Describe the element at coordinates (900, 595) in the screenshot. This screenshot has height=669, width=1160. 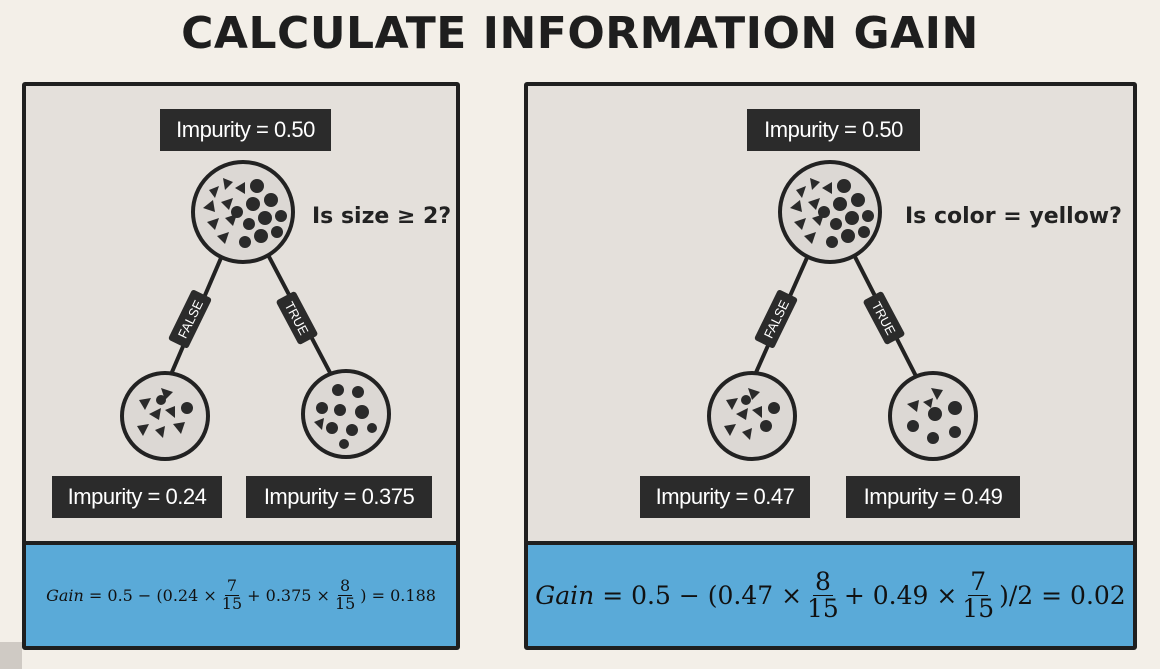
I see `formula-part2: + 0.49 ×` at that location.